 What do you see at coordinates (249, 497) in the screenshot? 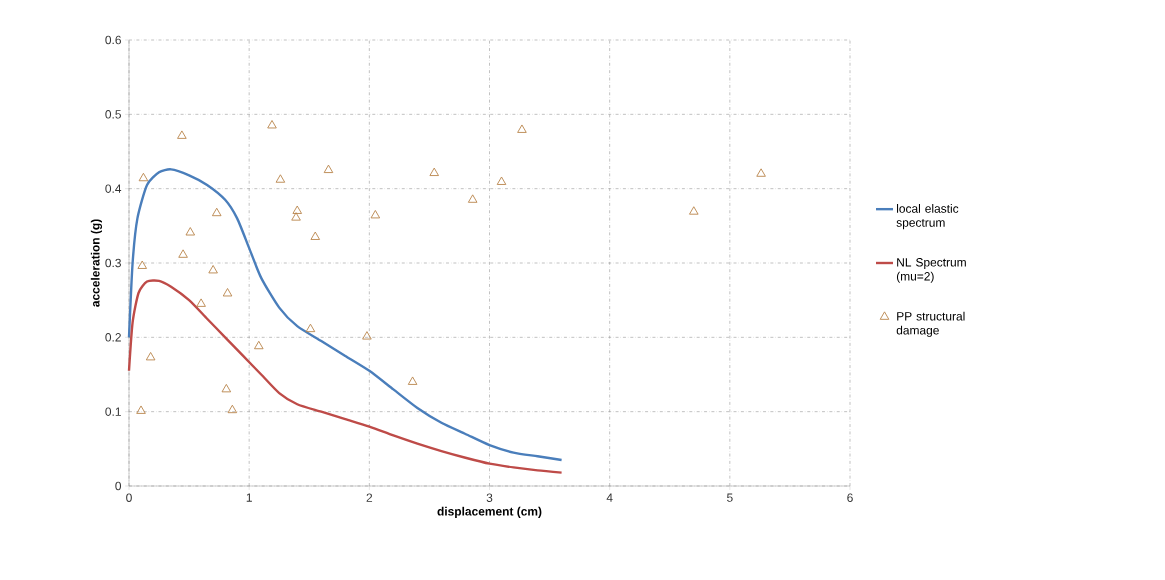
I see `x-tick-label: 1` at bounding box center [249, 497].